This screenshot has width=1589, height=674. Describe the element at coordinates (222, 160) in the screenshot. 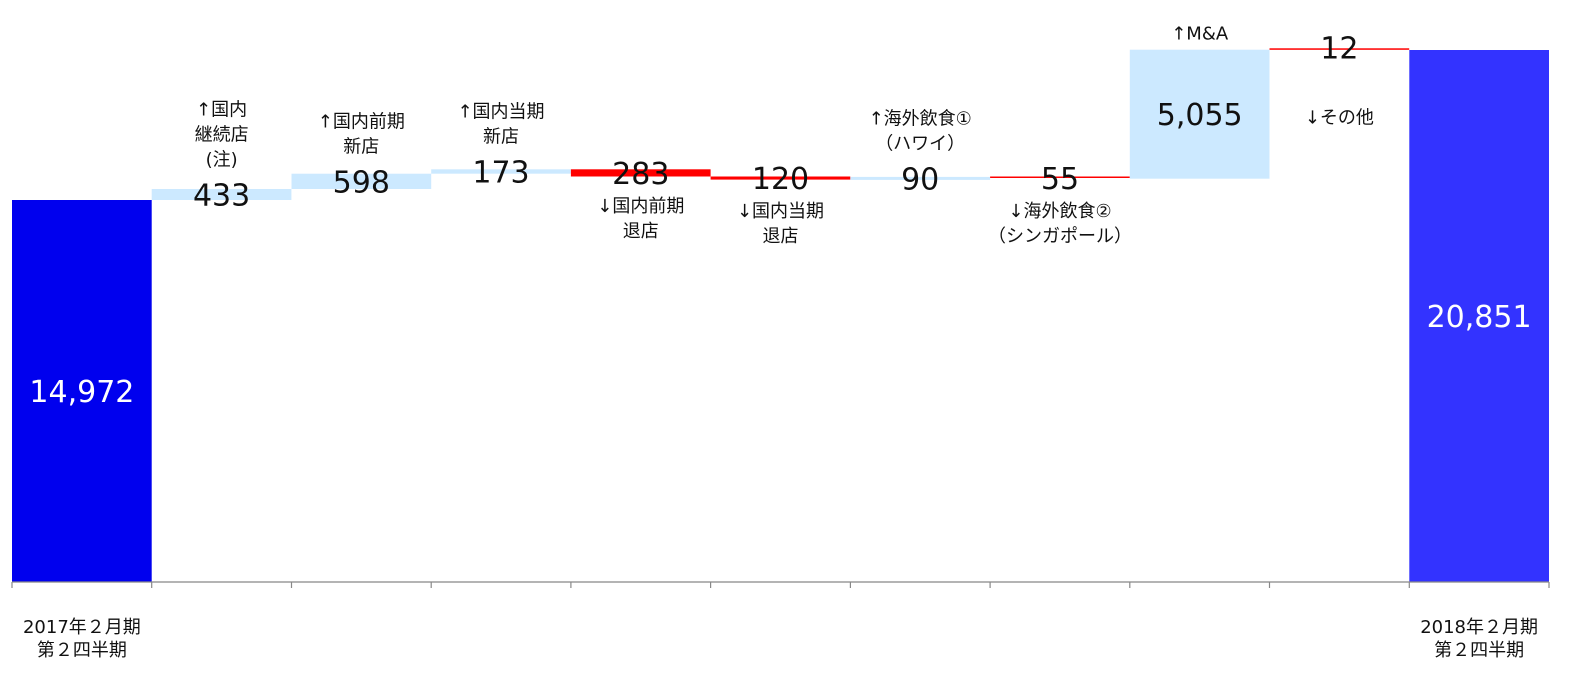

I see `annotation-1-2: (注)` at that location.